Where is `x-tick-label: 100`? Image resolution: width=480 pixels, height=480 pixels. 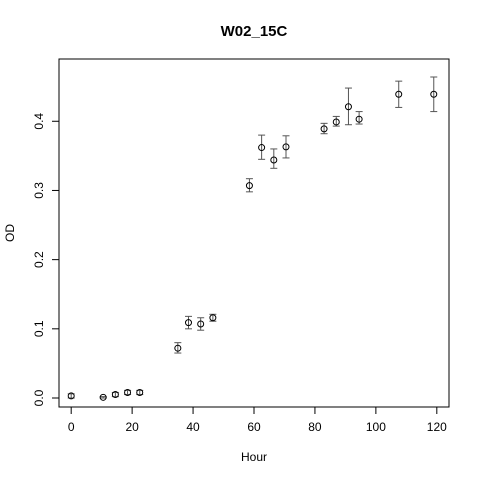
x-tick-label: 100 is located at coordinates (376, 427).